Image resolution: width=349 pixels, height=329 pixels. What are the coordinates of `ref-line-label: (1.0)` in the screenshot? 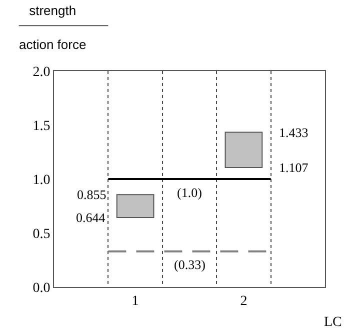 It's located at (189, 192).